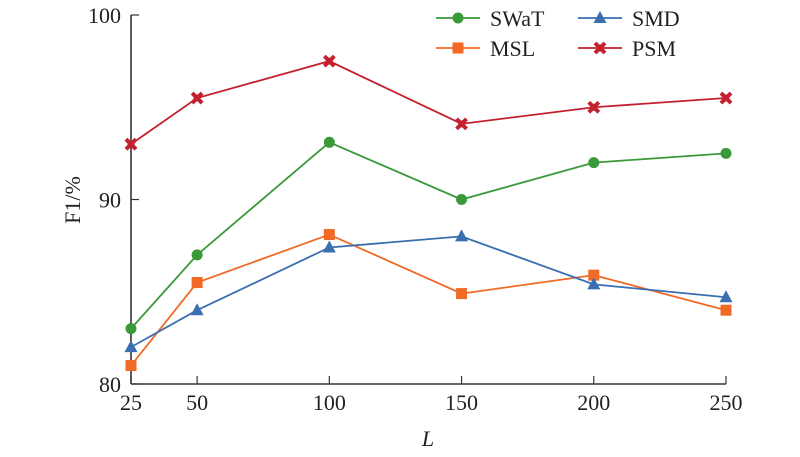  Describe the element at coordinates (656, 18) in the screenshot. I see `legend-label: SMD` at that location.